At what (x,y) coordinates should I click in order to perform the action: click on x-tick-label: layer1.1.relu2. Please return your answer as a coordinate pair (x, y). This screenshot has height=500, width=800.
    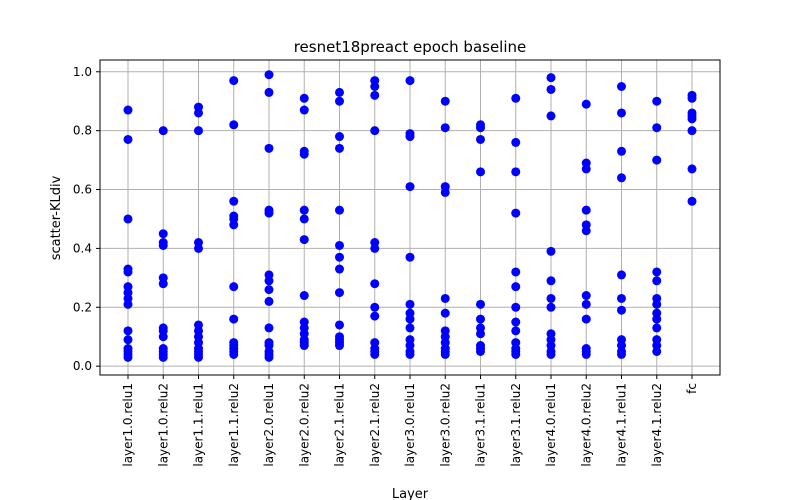
    Looking at the image, I should click on (234, 425).